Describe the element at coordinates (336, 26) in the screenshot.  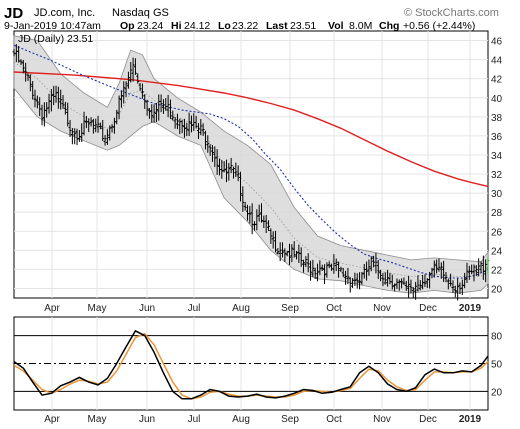
I see `volume-label: Vol` at that location.